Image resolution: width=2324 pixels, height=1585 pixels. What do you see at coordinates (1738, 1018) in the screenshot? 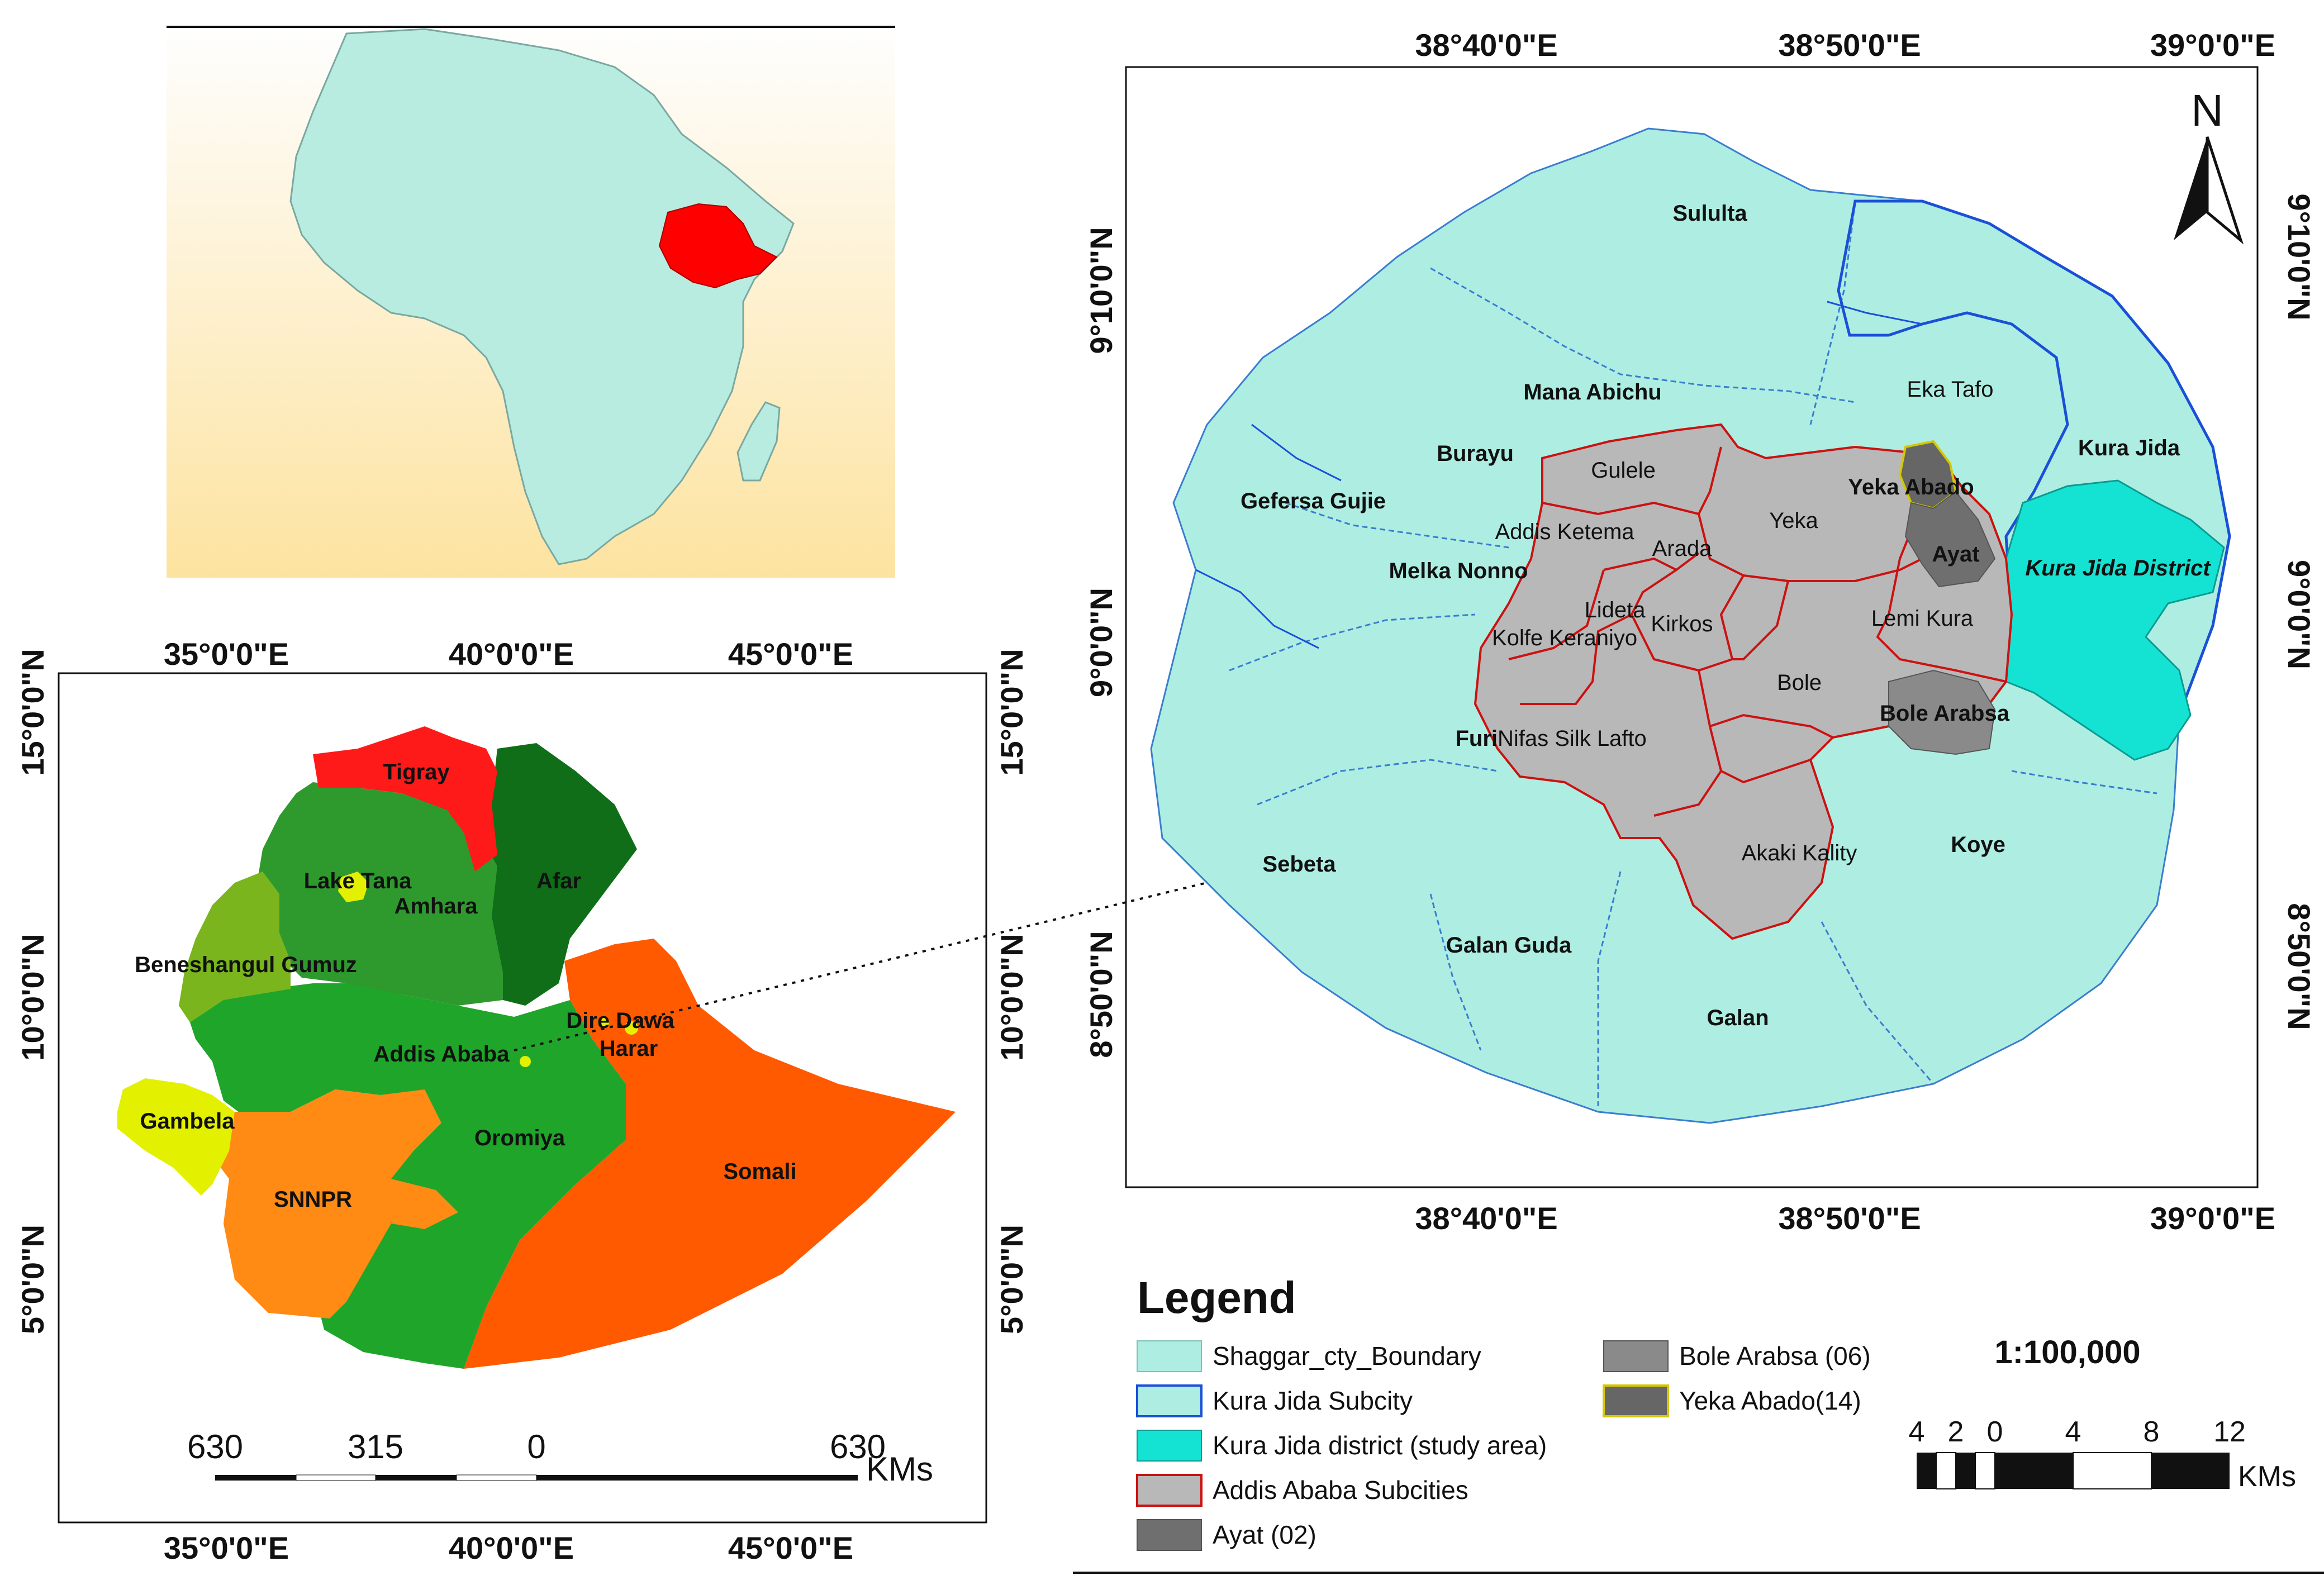
I see `label-galan: Galan` at bounding box center [1738, 1018].